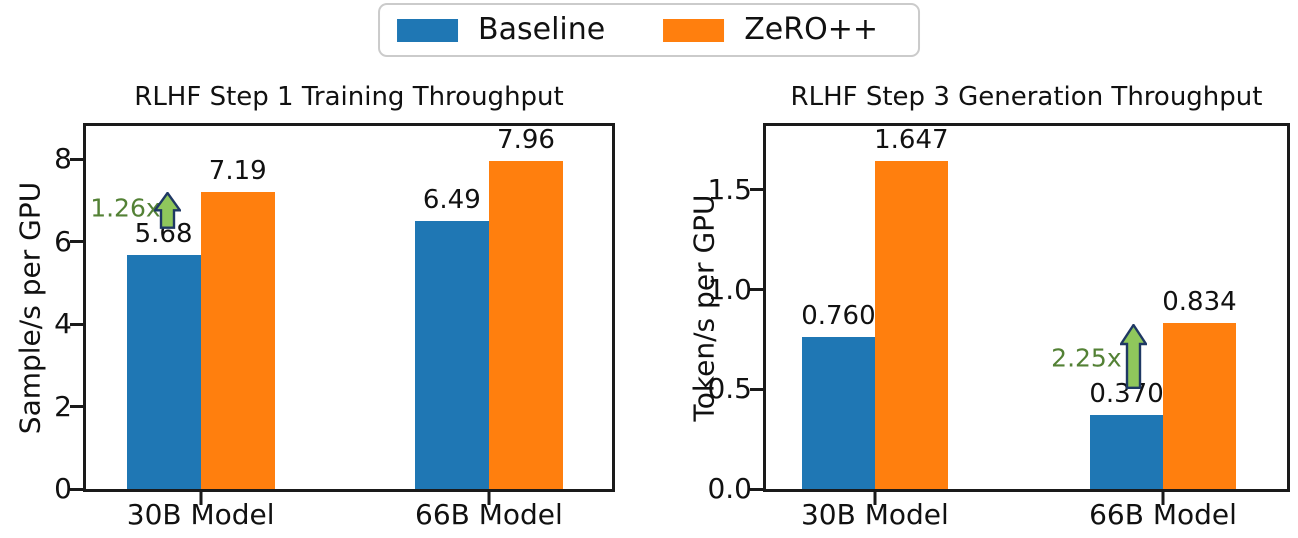 Image resolution: width=1298 pixels, height=538 pixels. Describe the element at coordinates (729, 488) in the screenshot. I see `y-tick-label: 0.0` at that location.